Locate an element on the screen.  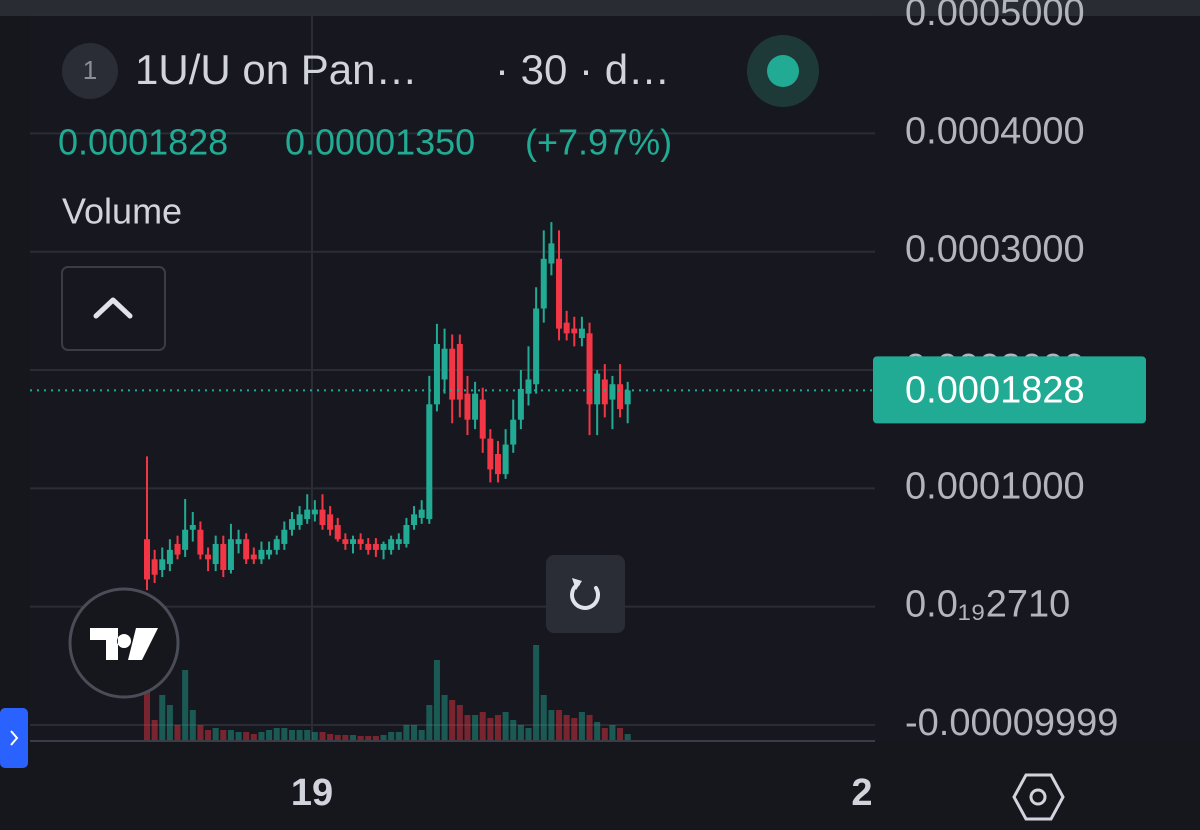
settings-icon is located at coordinates (1038, 797).